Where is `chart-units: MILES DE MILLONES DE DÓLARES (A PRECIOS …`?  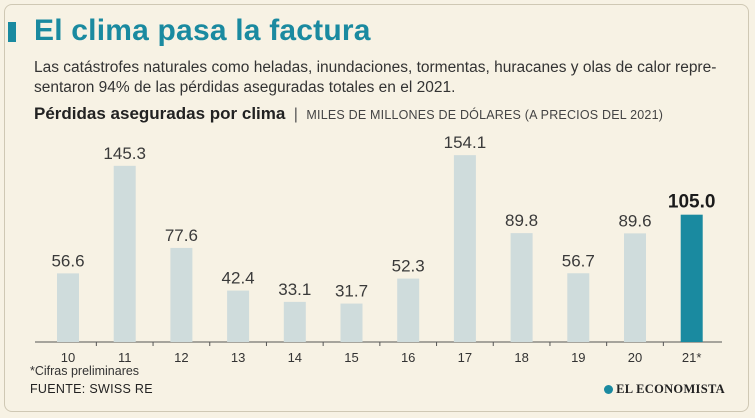
chart-units: MILES DE MILLONES DE DÓLARES (A PRECIOS … is located at coordinates (485, 115).